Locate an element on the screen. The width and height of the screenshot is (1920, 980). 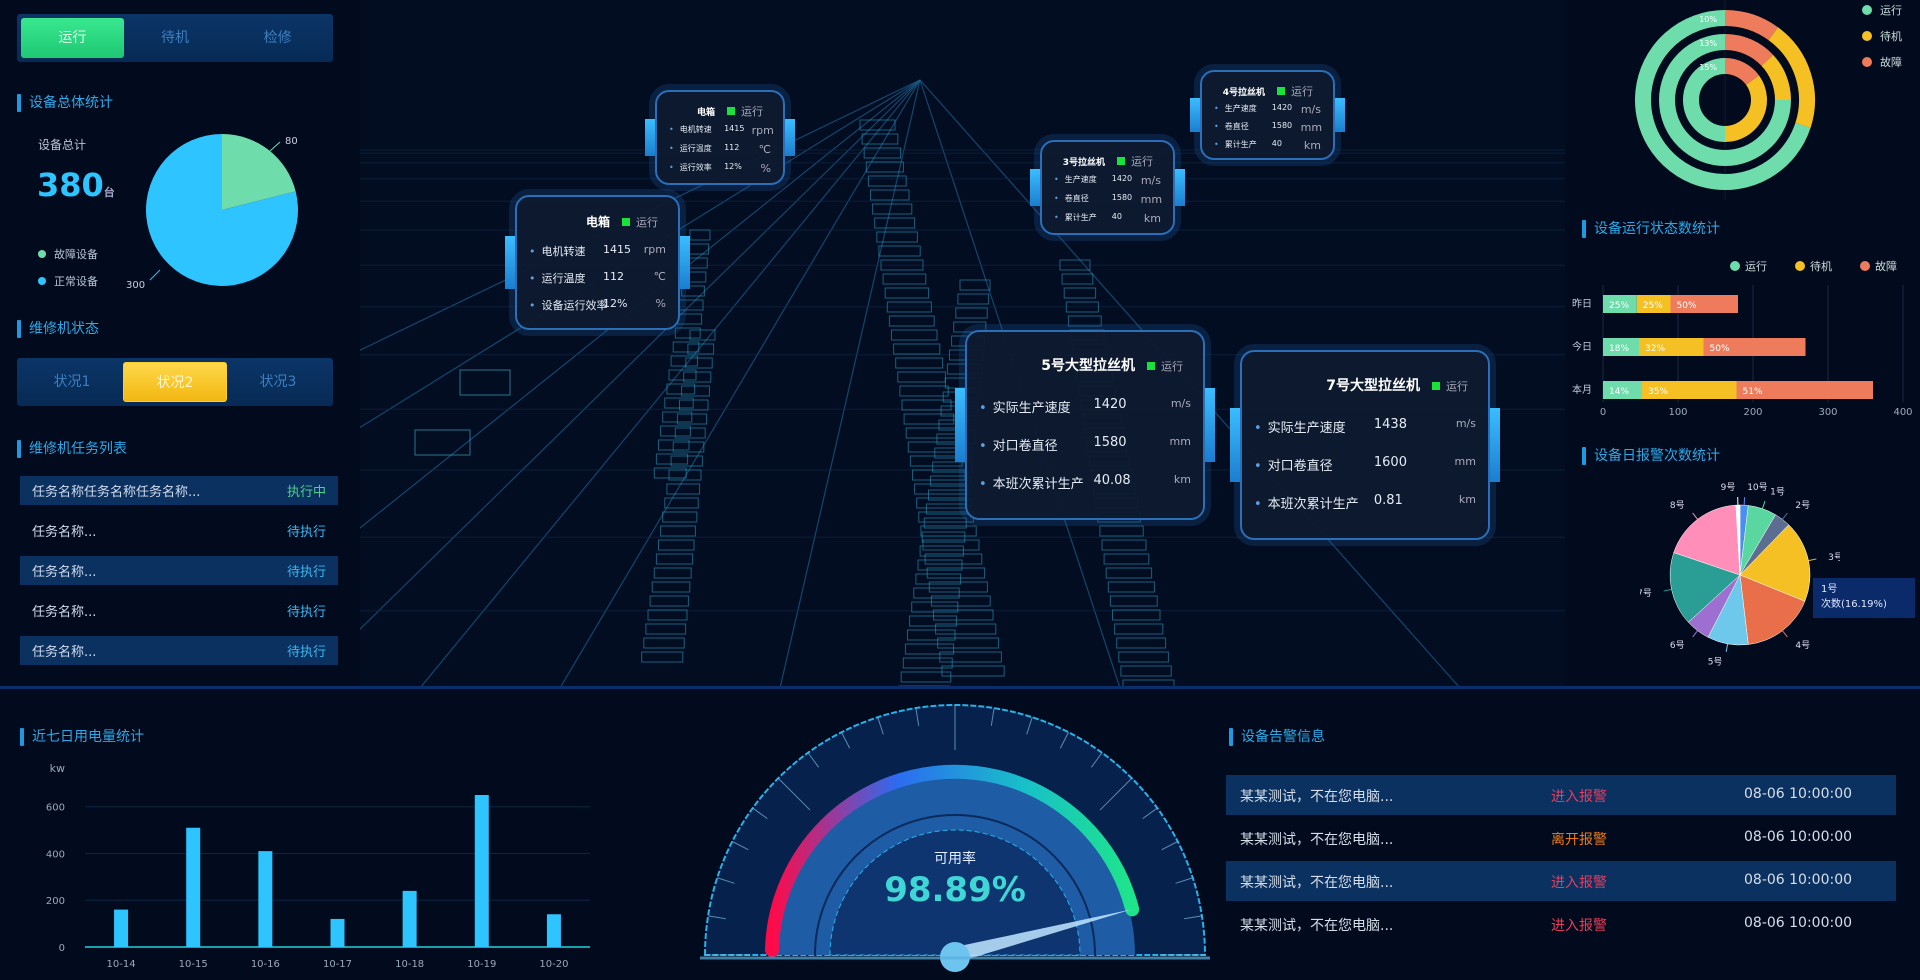
tab-status-1: 状况1 is located at coordinates (72, 382).